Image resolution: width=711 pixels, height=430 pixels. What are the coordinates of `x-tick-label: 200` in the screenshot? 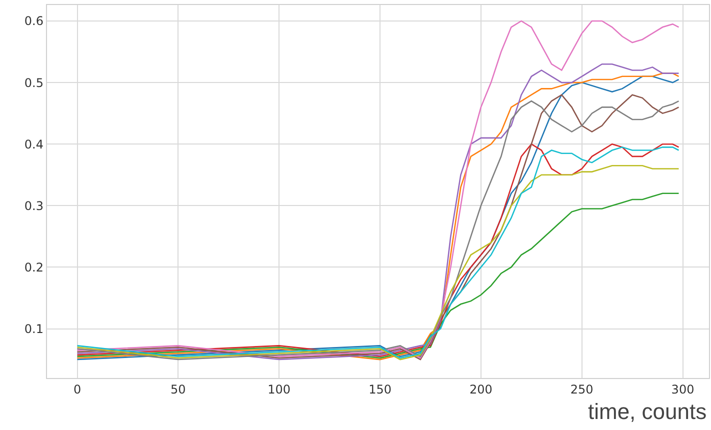 It's located at (480, 389).